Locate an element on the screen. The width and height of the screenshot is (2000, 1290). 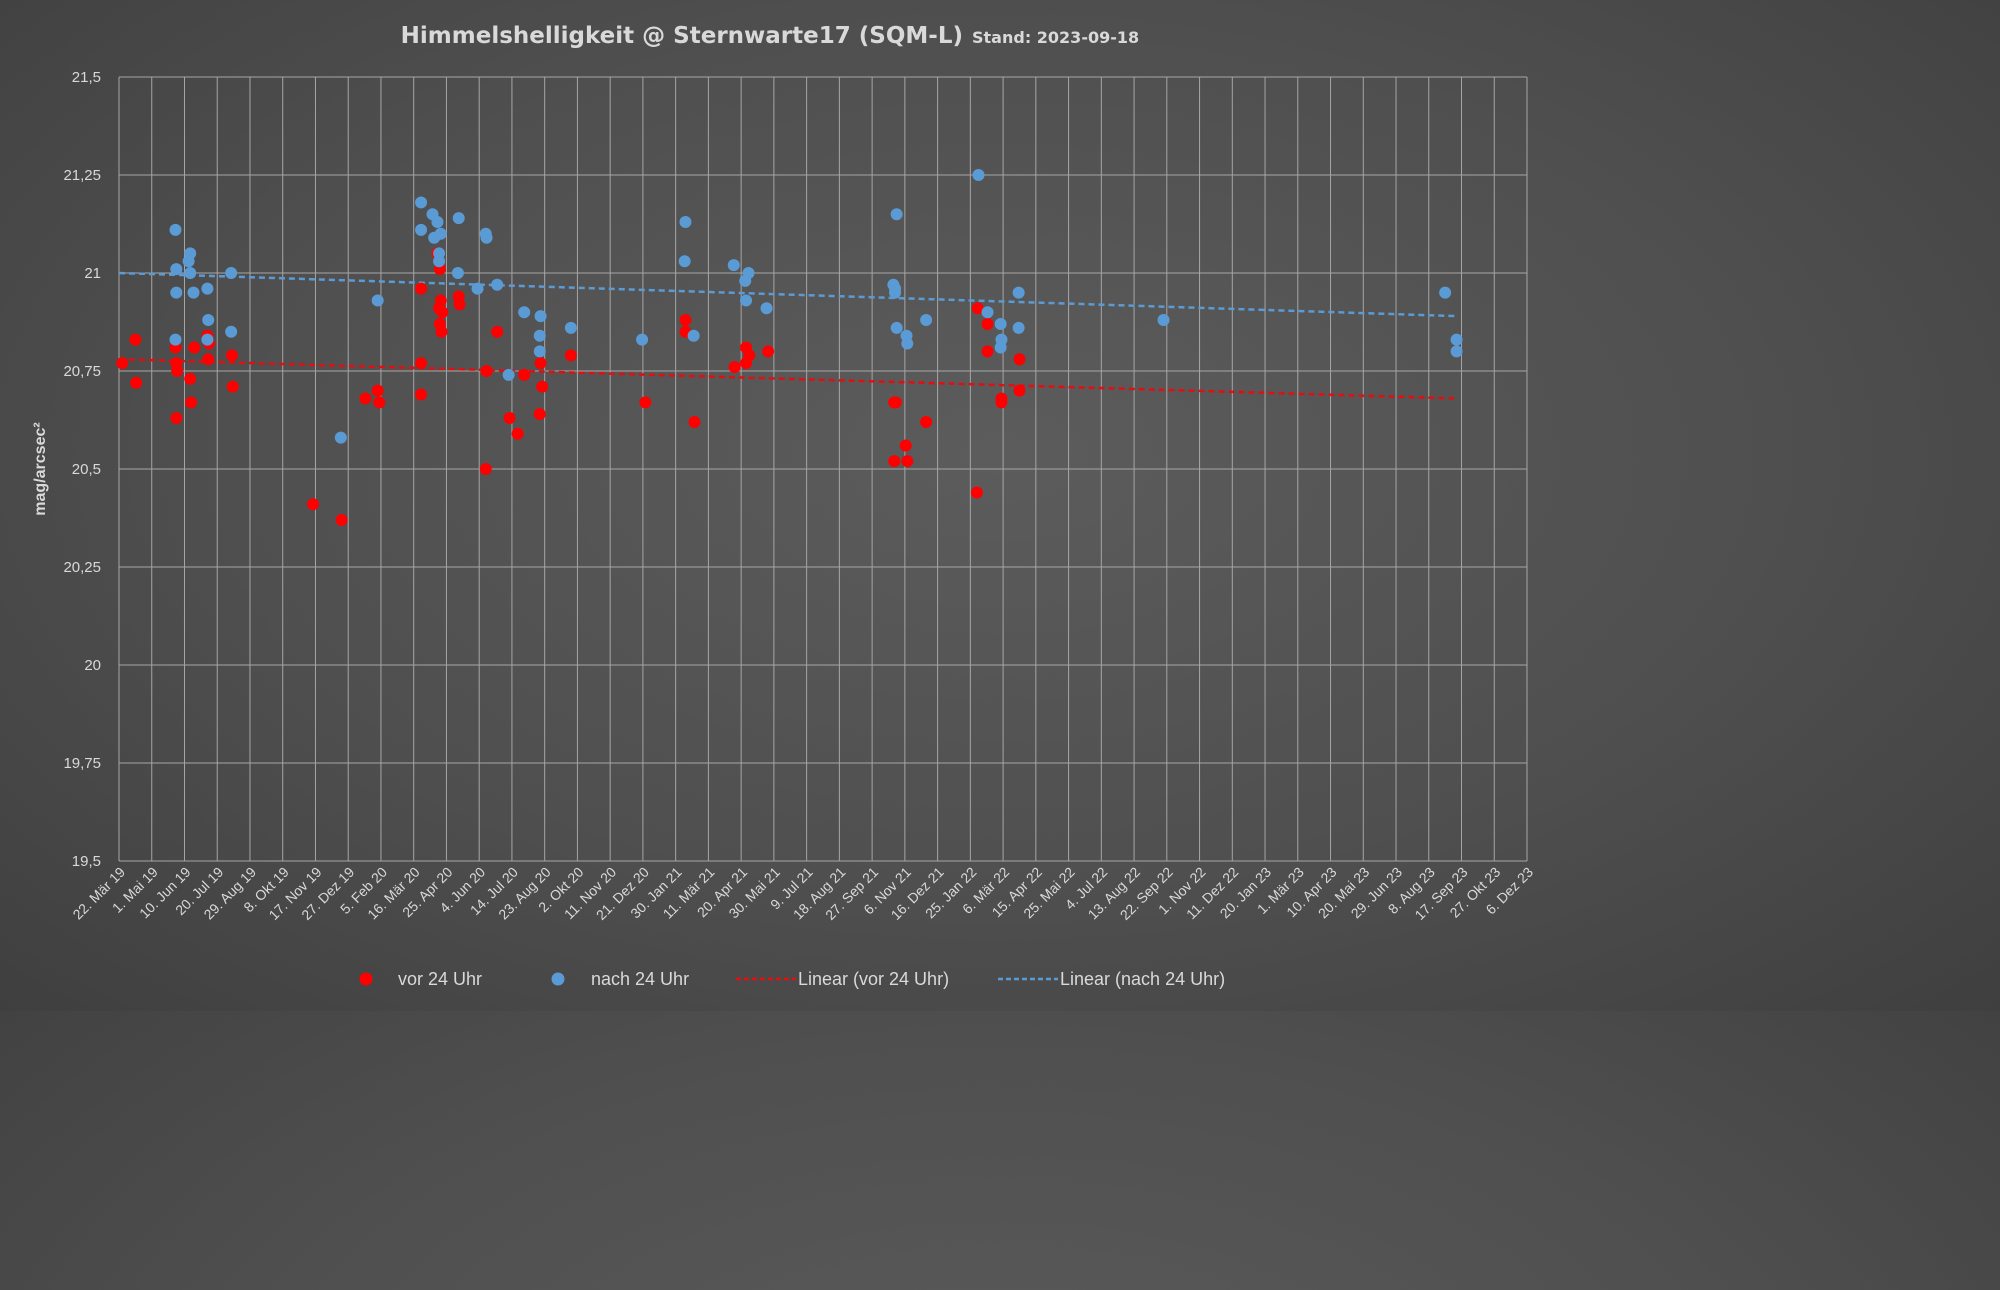
legend-item-linear-vor-24-uhr: Linear (vor 24 Uhr) is located at coordinates (842, 979).